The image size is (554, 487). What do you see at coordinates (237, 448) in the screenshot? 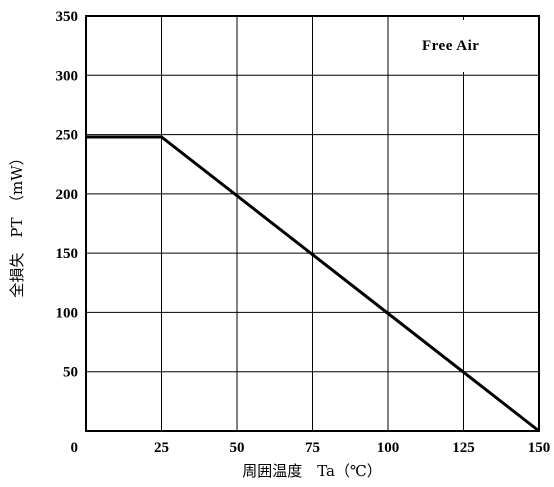
I see `x-tick-label: 50` at bounding box center [237, 448].